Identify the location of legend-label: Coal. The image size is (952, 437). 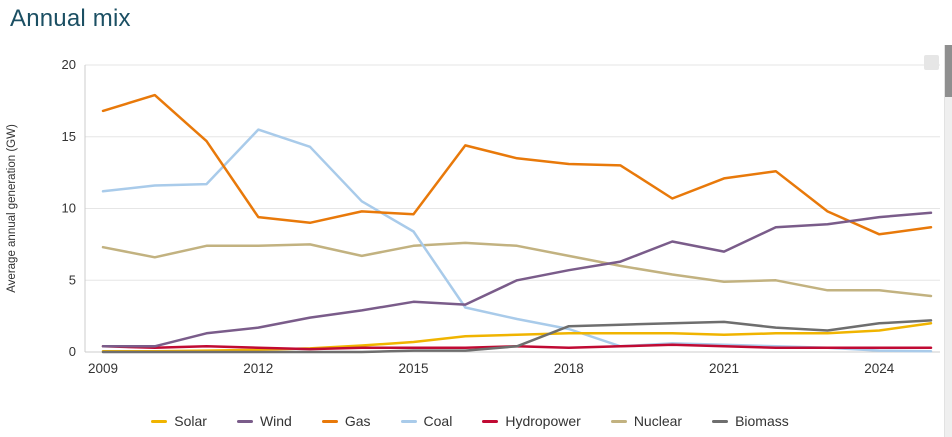
(438, 421).